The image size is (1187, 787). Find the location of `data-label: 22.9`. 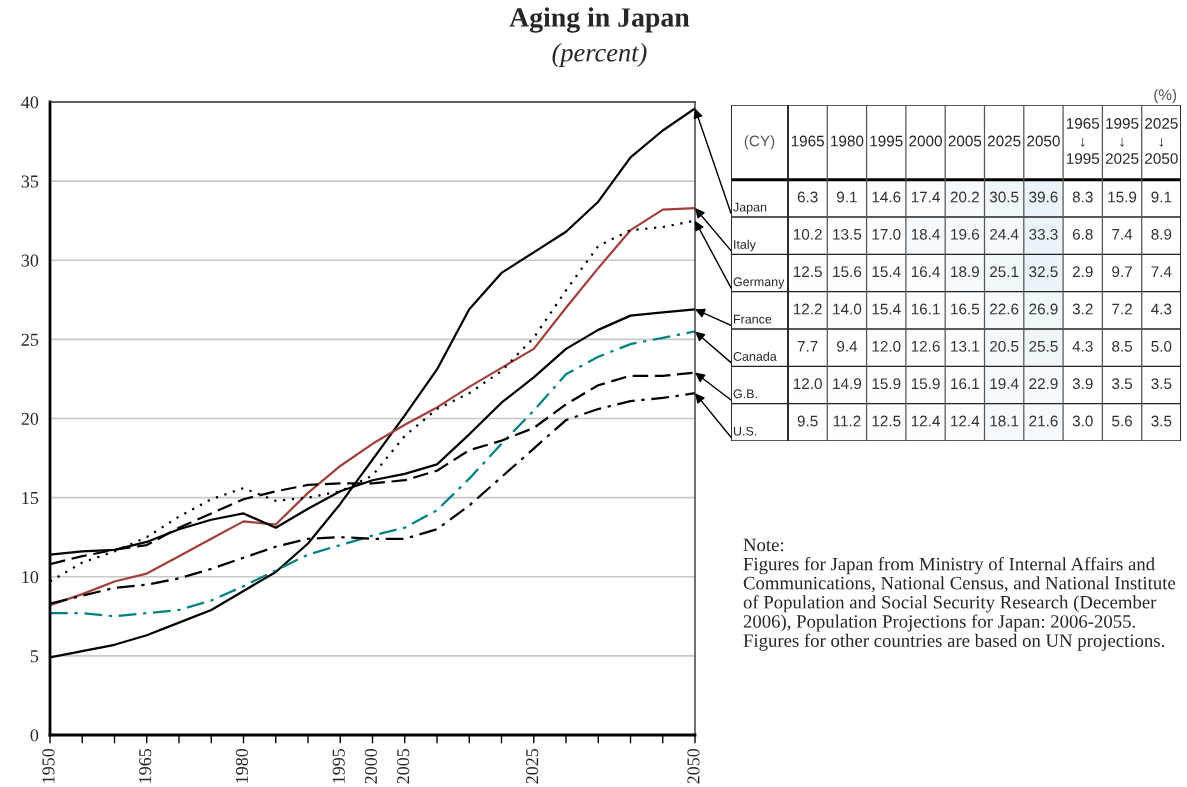

data-label: 22.9 is located at coordinates (1043, 384).